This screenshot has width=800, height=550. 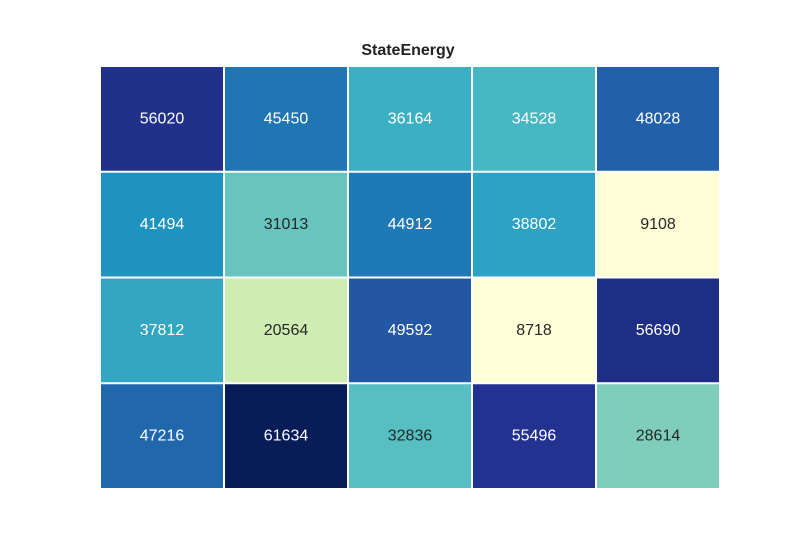 I want to click on heatmap-cell-label: 32836, so click(x=410, y=436).